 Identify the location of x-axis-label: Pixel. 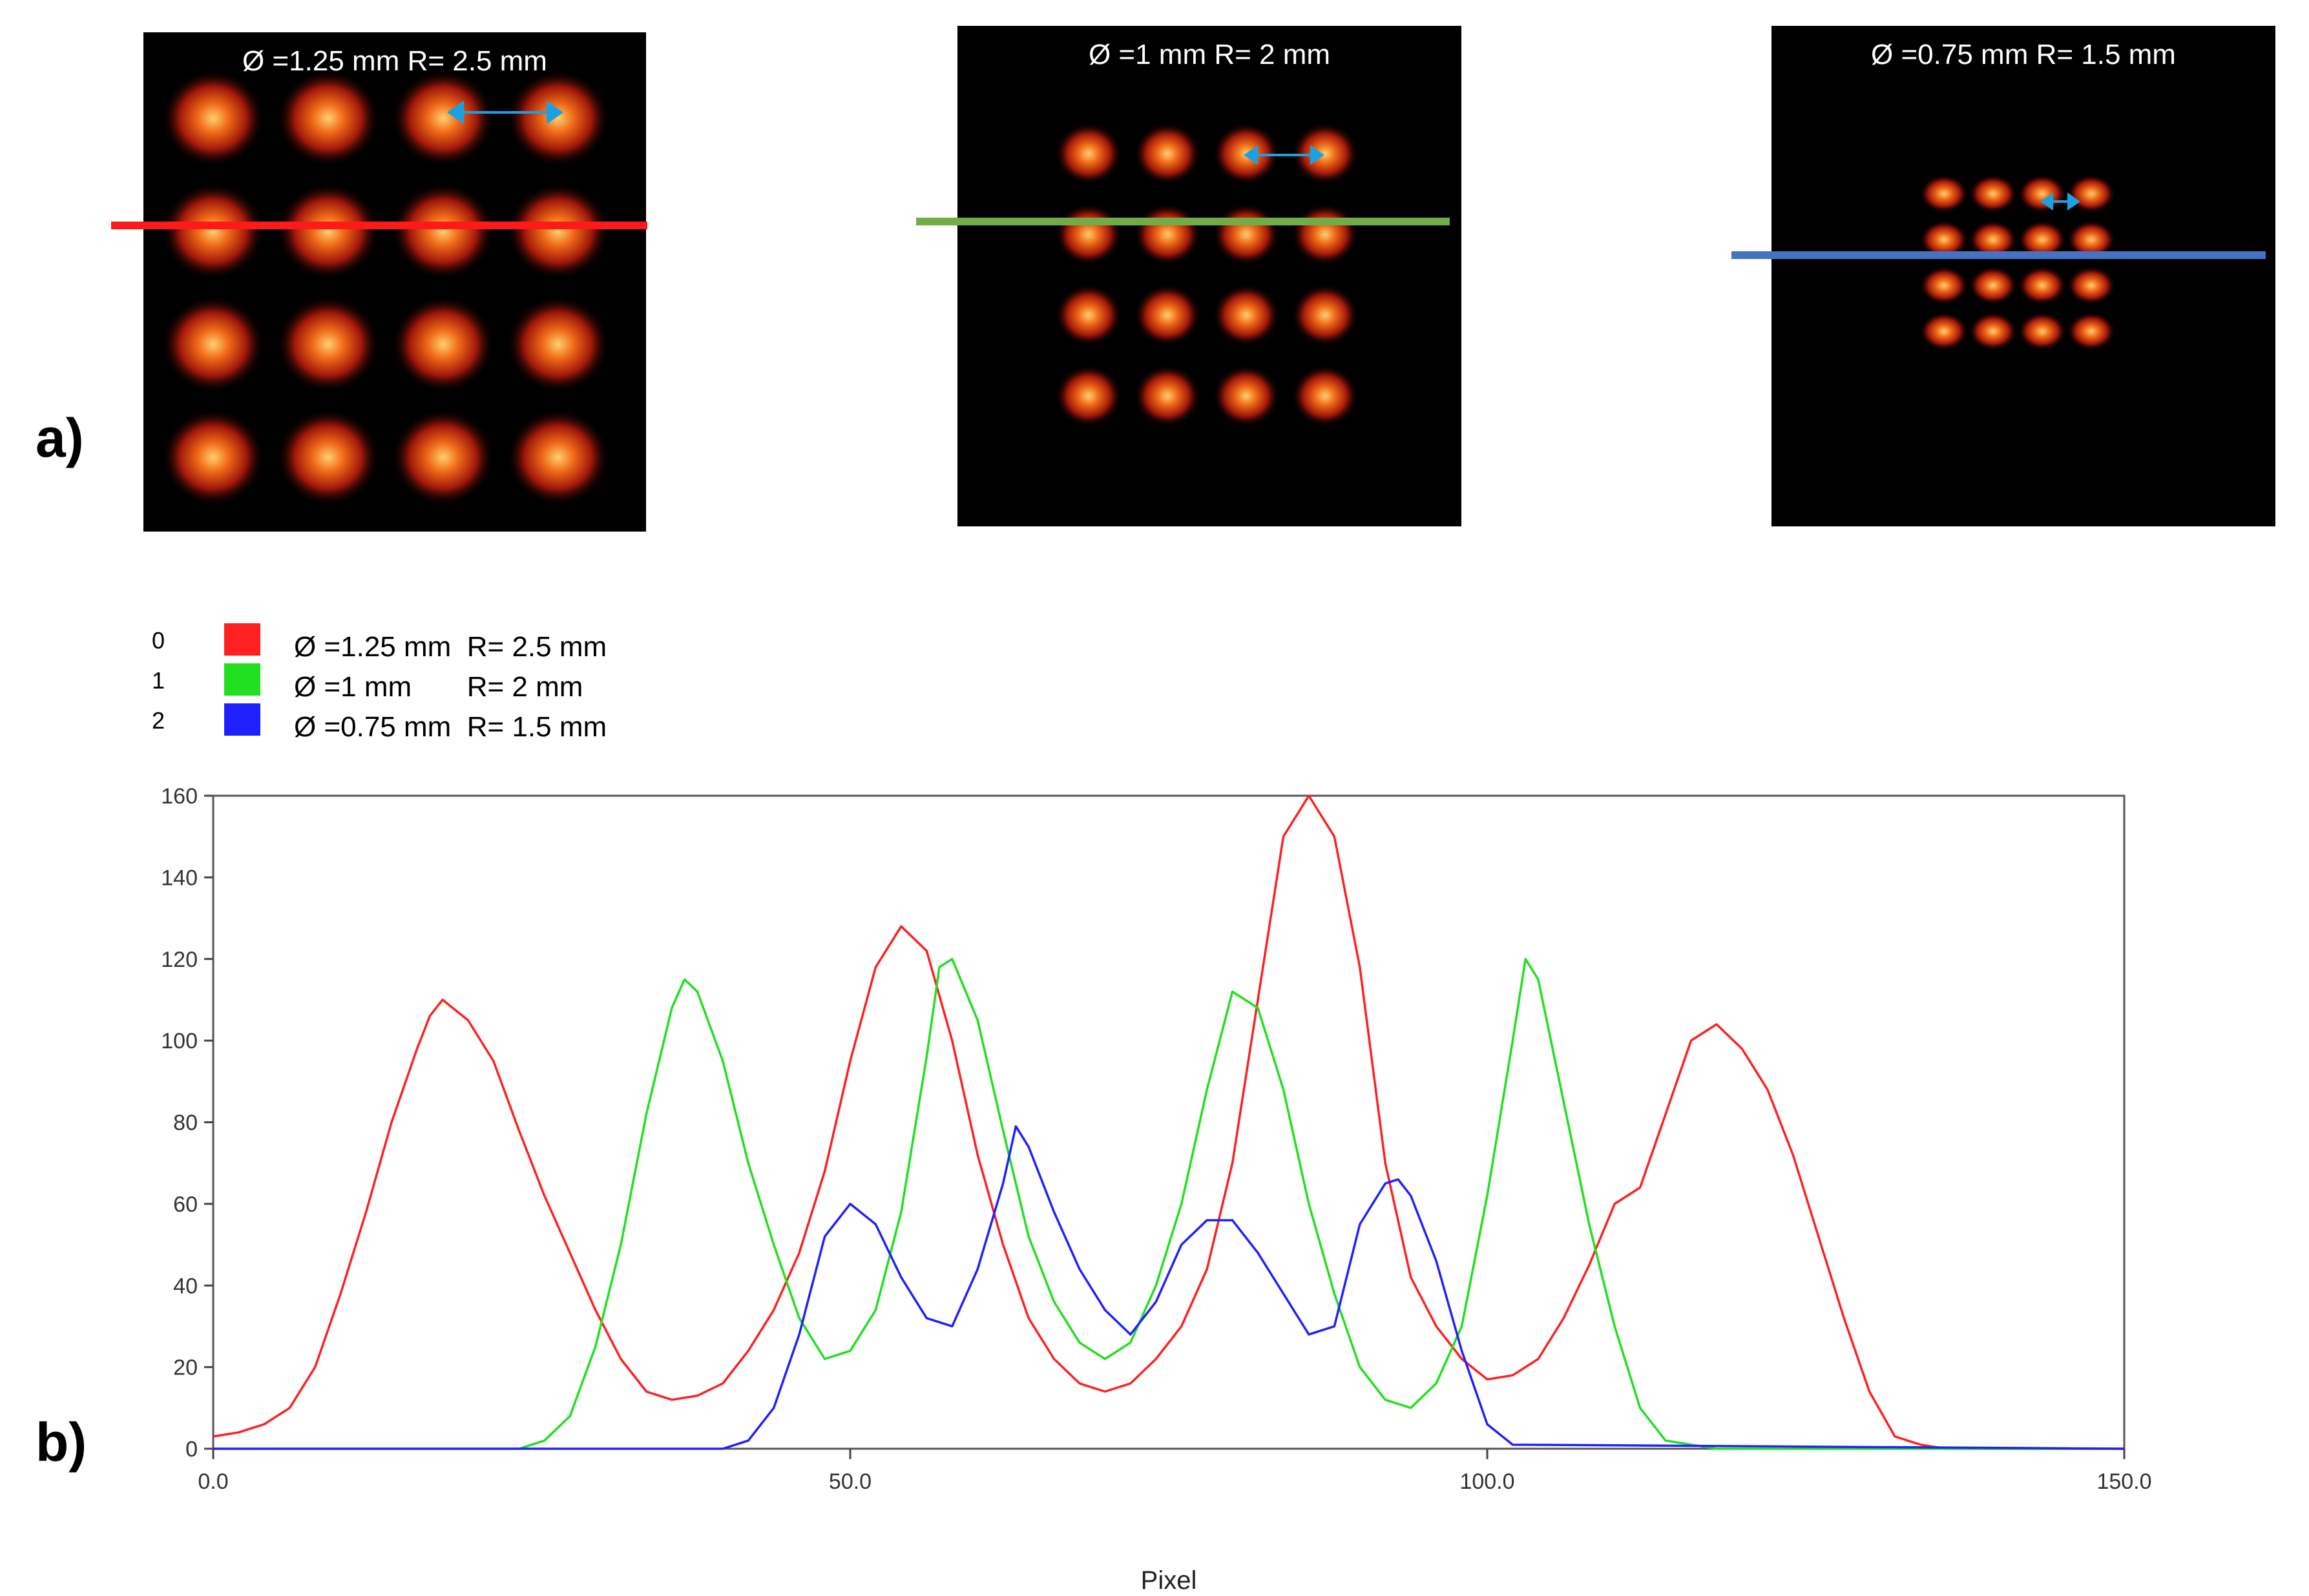
(1169, 1580).